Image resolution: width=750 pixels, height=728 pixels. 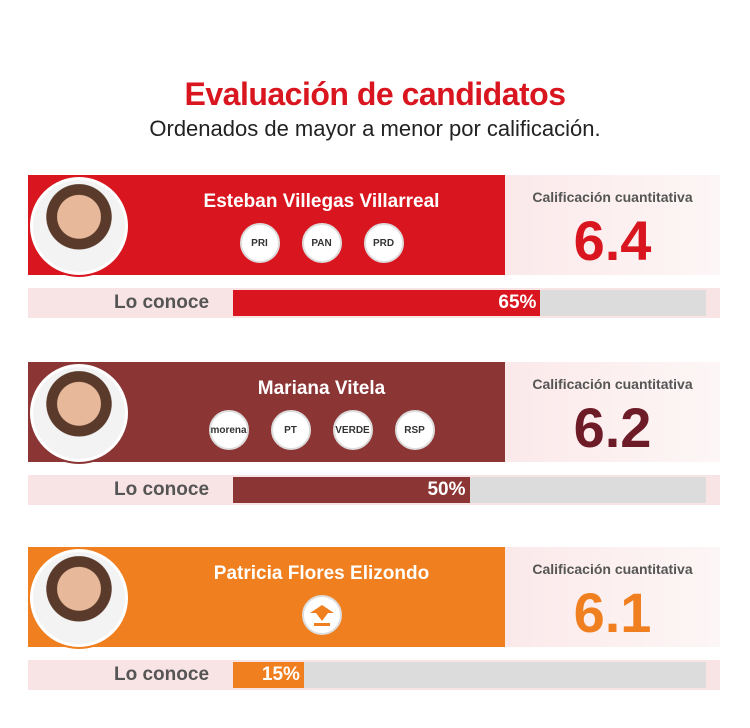 I want to click on rating-value: 6.4, so click(x=612, y=240).